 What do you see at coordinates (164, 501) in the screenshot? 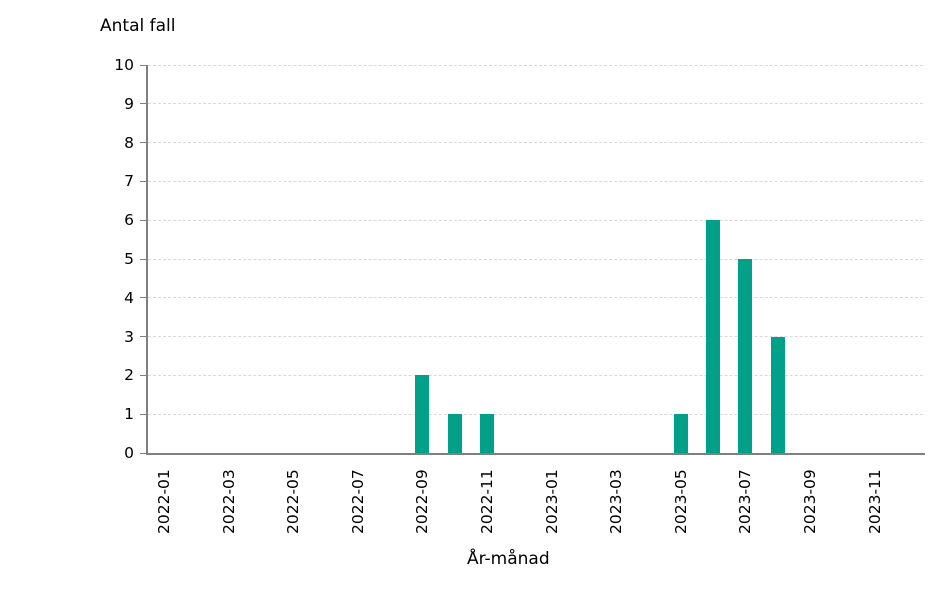
I see `x-tick-label: 2022-01` at bounding box center [164, 501].